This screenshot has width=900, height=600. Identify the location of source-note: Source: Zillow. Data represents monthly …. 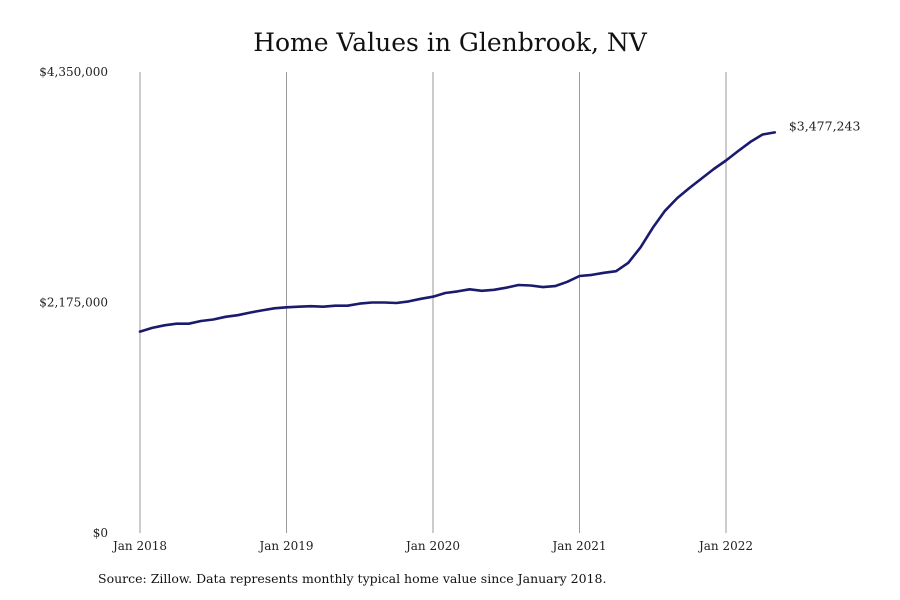
(352, 578).